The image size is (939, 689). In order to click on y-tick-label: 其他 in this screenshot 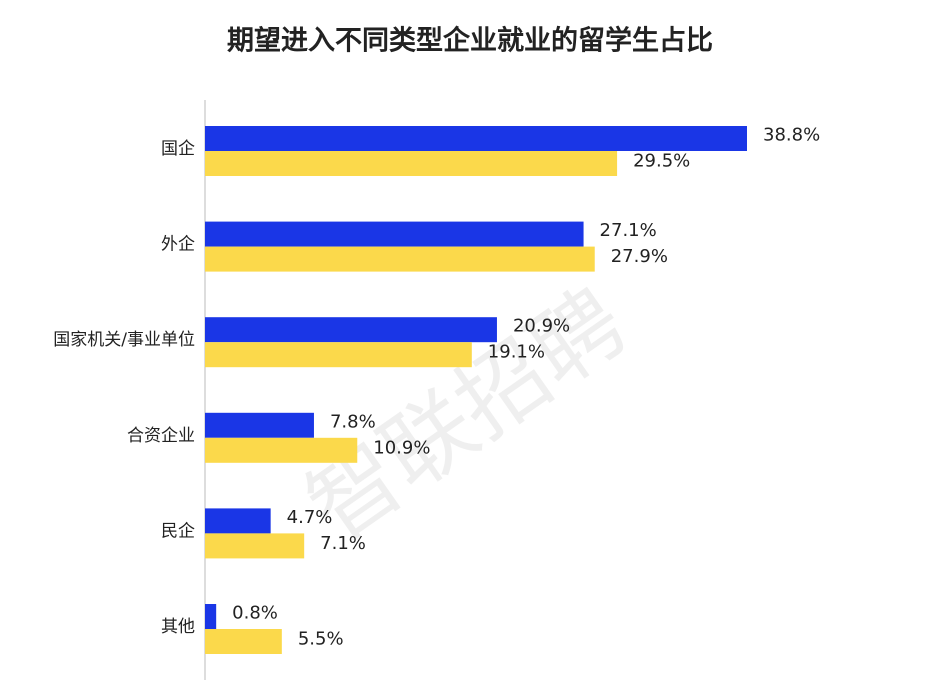, I will do `click(178, 627)`.